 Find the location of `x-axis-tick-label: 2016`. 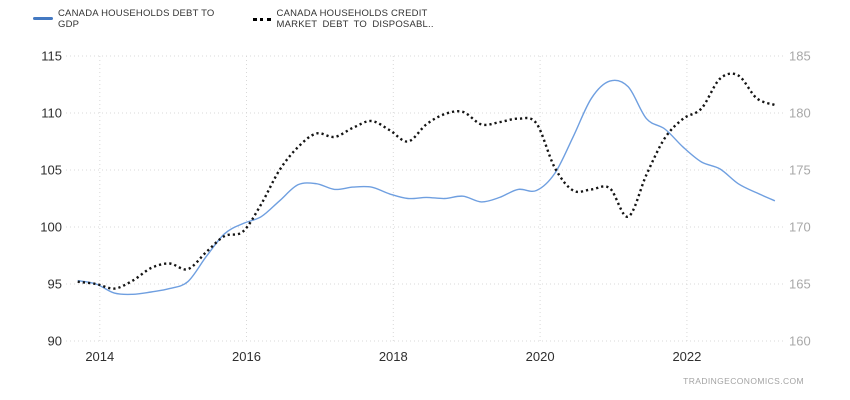

x-axis-tick-label: 2016 is located at coordinates (246, 356).